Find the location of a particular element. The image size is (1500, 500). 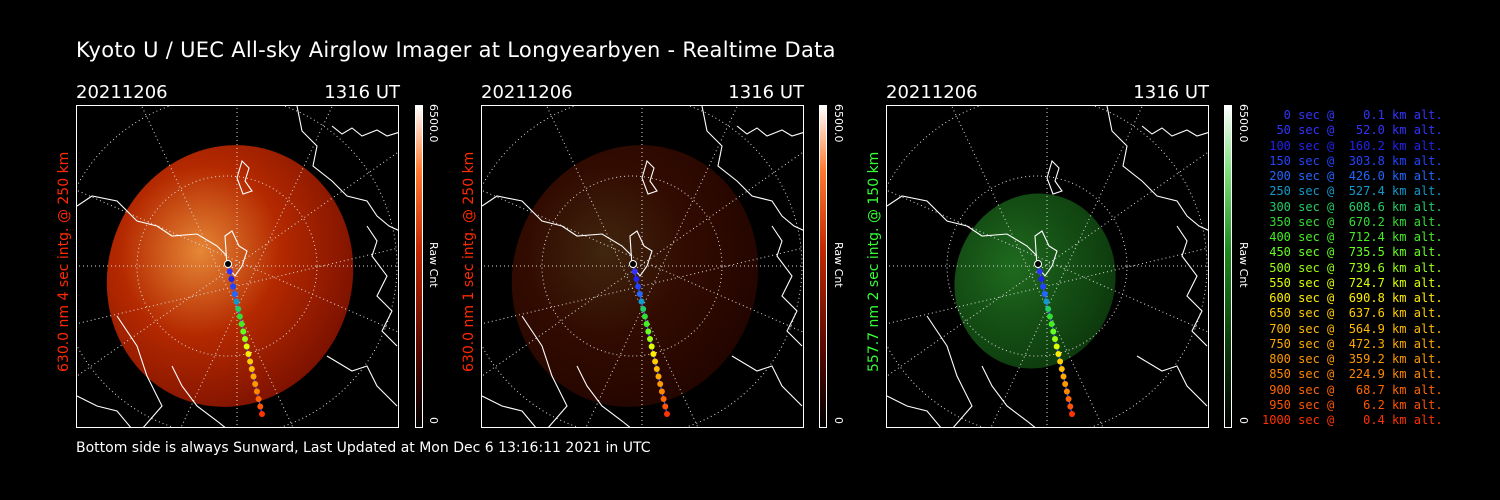

airglow-image-630nm-1s is located at coordinates (642, 266).